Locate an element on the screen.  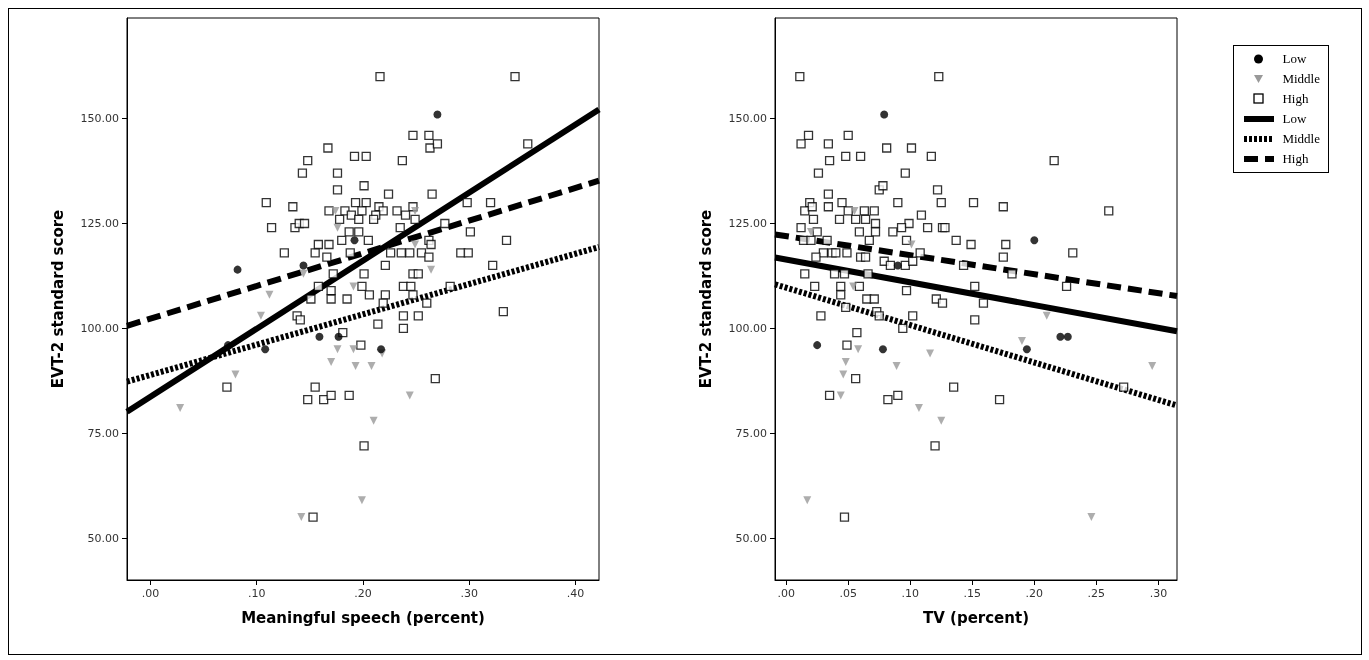
x-tick-label: .15 is located at coordinates (972, 593).